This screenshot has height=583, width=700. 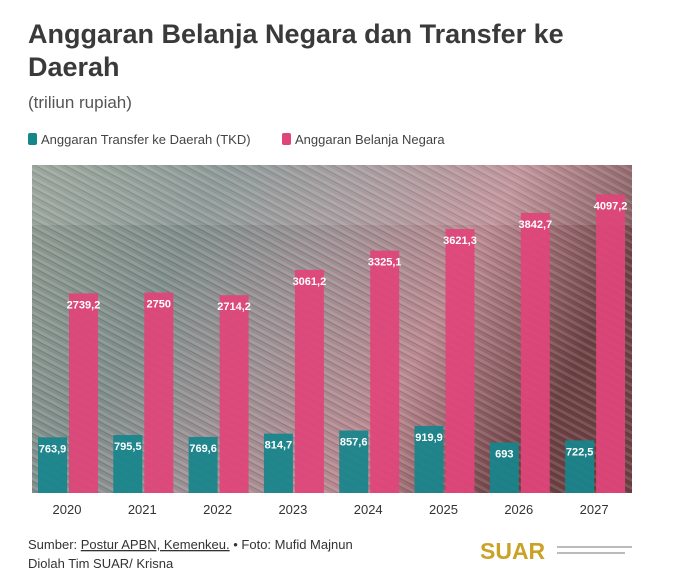 I want to click on x-tick-label: 2026, so click(x=518, y=509).